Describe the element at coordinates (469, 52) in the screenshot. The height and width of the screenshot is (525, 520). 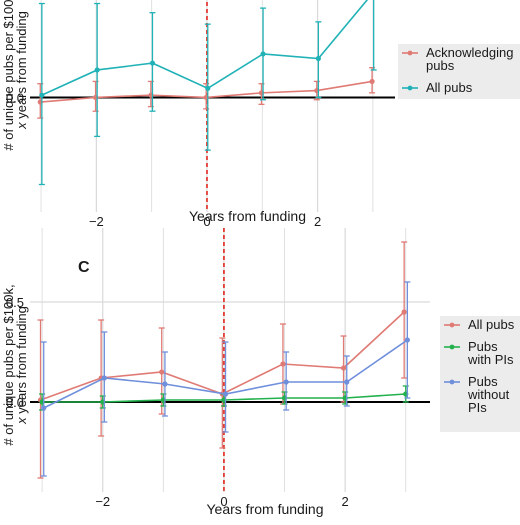
I see `legend-label-line: Acknowledging` at that location.